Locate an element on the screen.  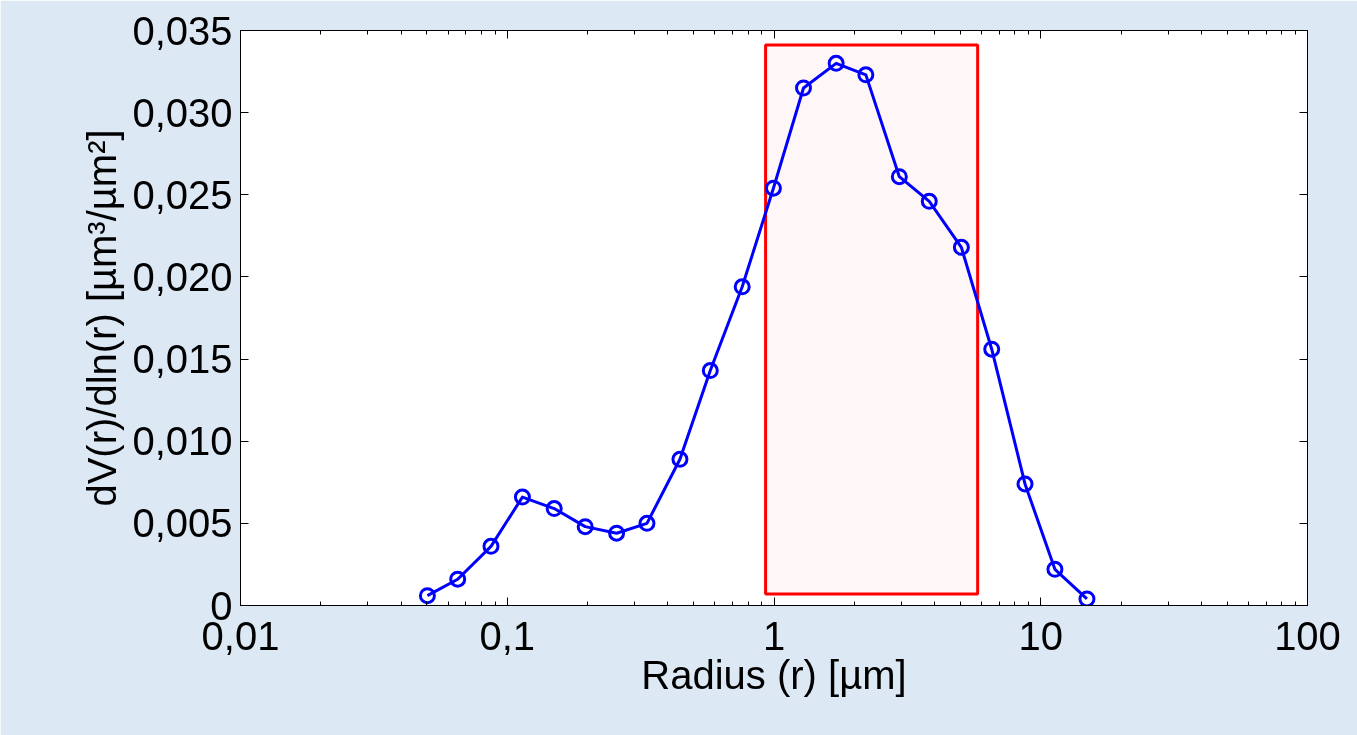
y-tick-label: 0,020 is located at coordinates (182, 276).